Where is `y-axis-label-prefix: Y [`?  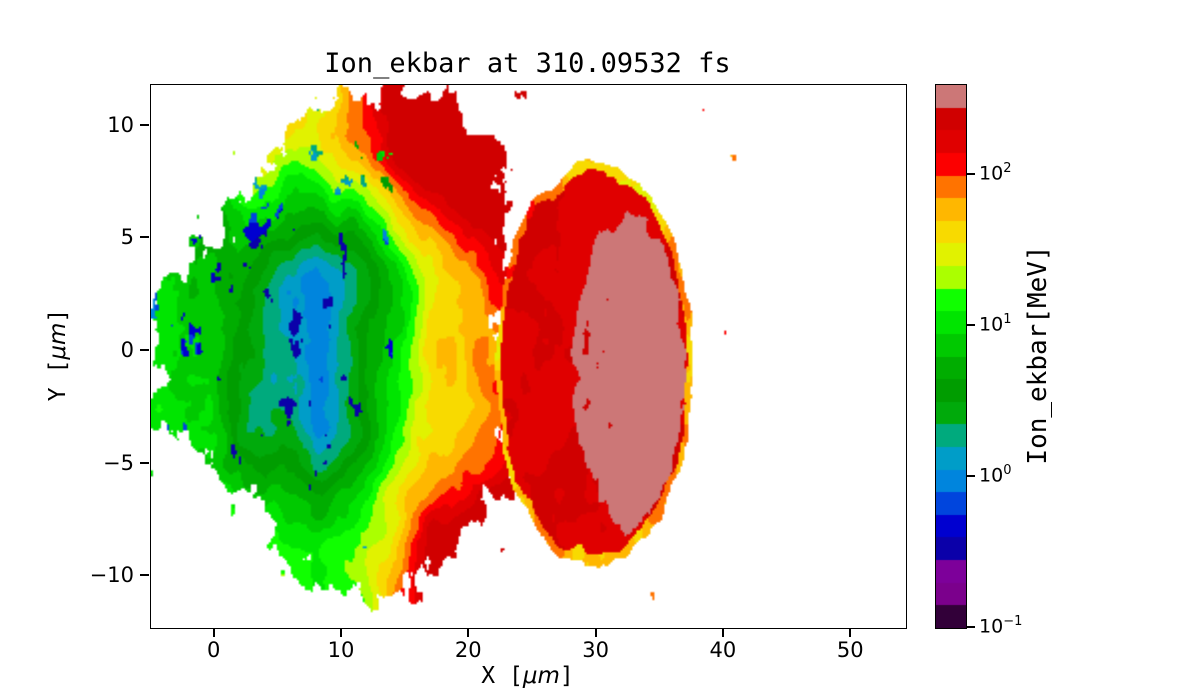 y-axis-label-prefix: Y [ is located at coordinates (58, 380).